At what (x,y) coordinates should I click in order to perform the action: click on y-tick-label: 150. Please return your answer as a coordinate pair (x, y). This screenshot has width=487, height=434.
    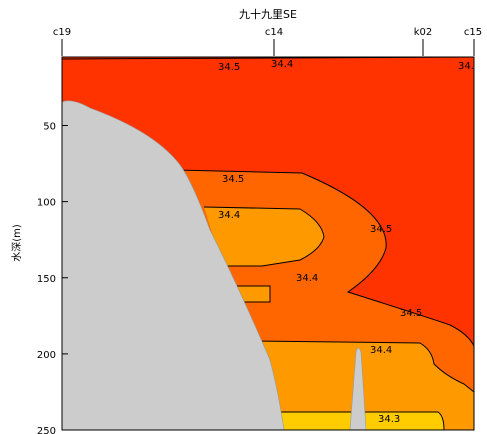
    Looking at the image, I should click on (46, 279).